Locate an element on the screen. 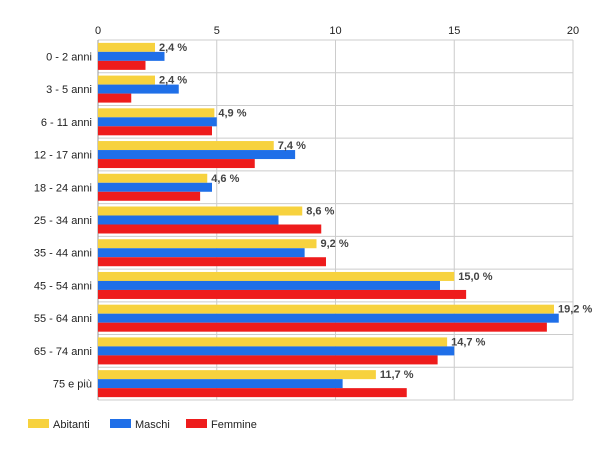 This screenshot has height=450, width=600. x-tick-label: 0 is located at coordinates (98, 31).